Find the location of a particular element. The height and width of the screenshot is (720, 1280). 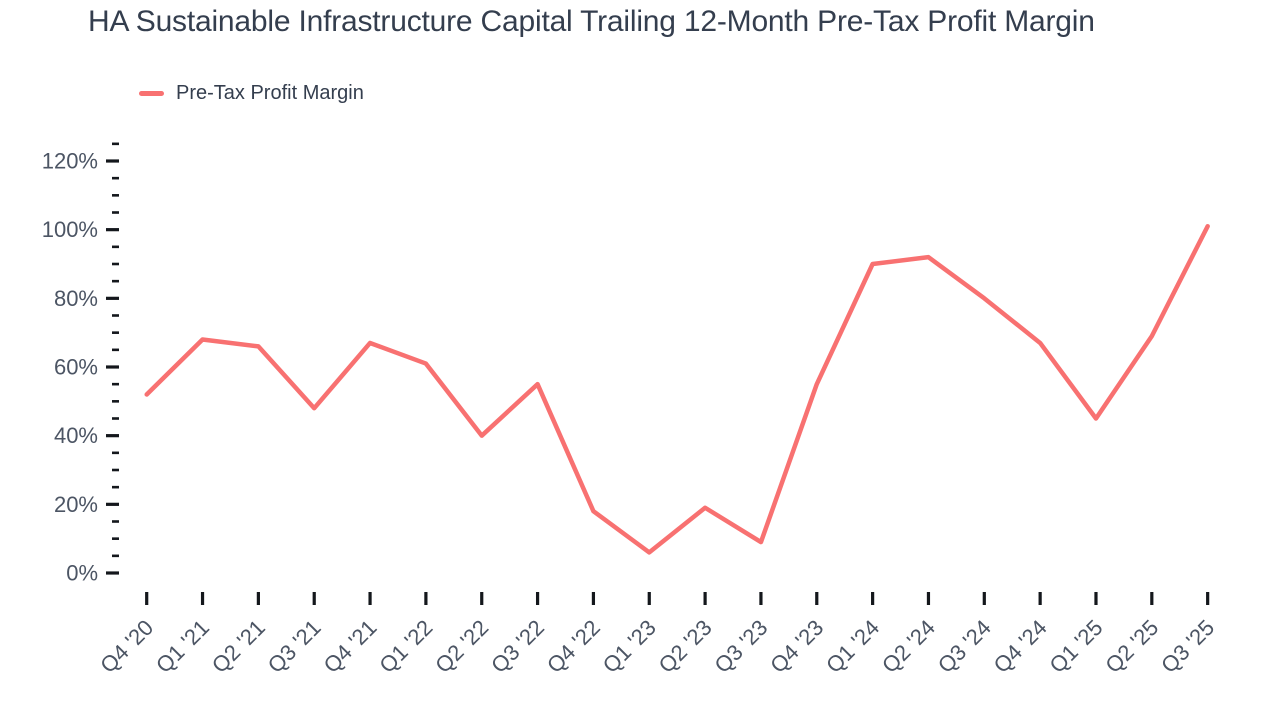

x-axis-tick-label: Q2 '22 is located at coordinates (461, 646).